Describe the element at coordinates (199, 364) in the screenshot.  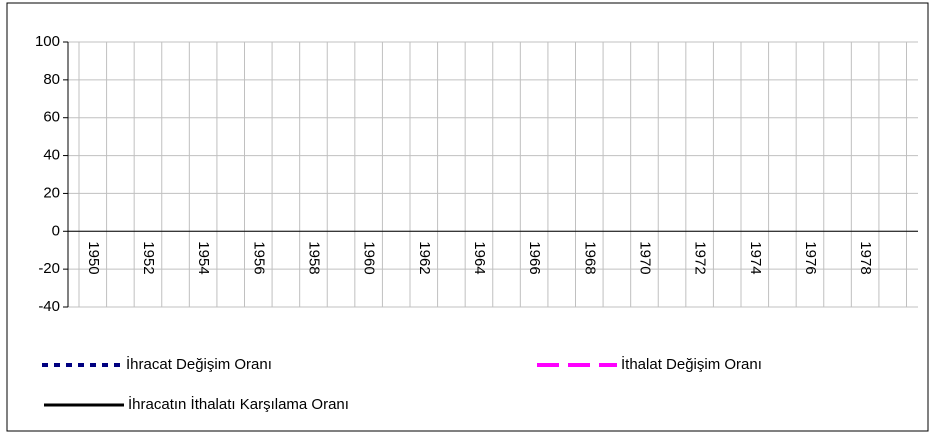
I see `legend-label: İhracat Değişim Oranı` at that location.